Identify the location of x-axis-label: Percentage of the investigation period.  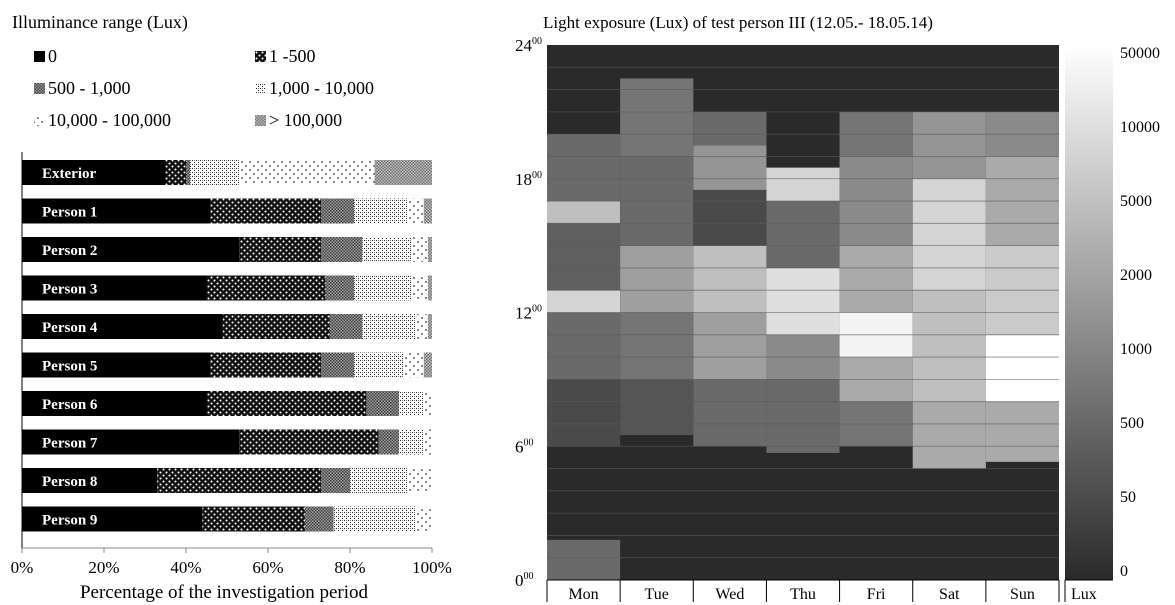
(224, 592).